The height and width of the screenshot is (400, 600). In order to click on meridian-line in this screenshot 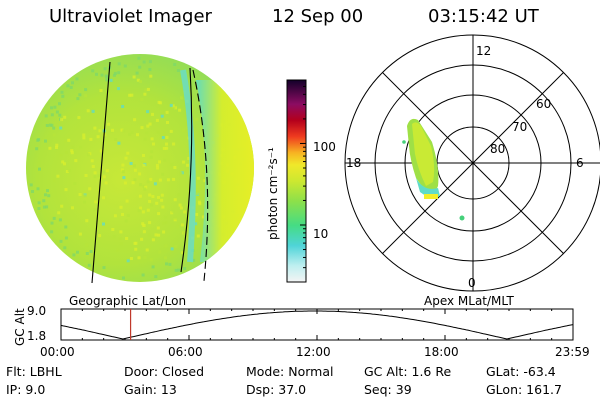, I will do `click(186, 170)`.